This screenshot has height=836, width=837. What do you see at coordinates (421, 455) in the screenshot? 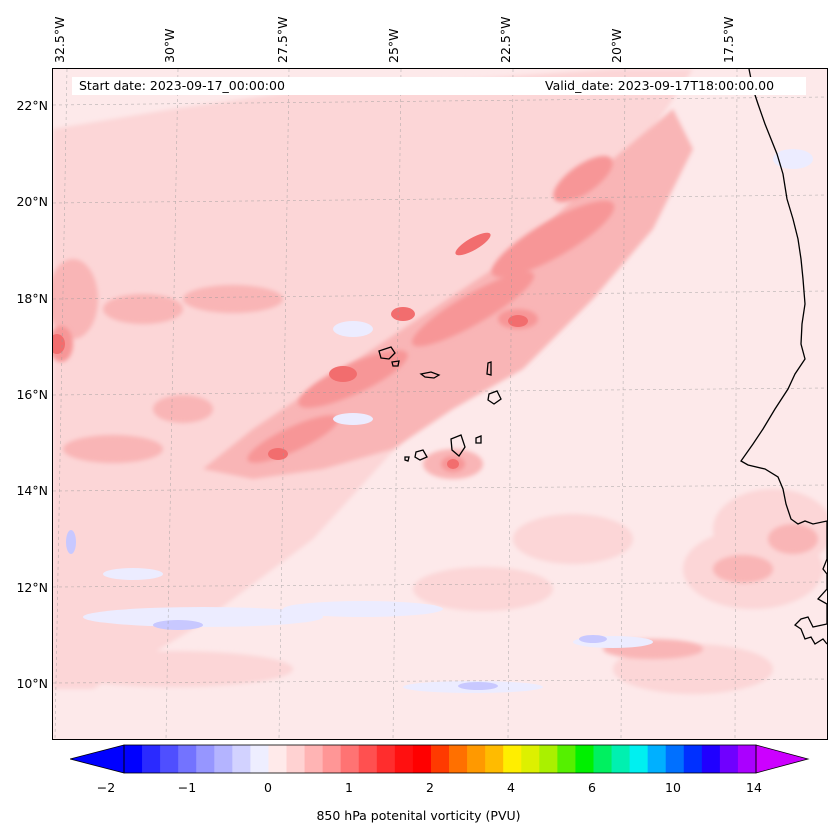
I see `island-fogo` at bounding box center [421, 455].